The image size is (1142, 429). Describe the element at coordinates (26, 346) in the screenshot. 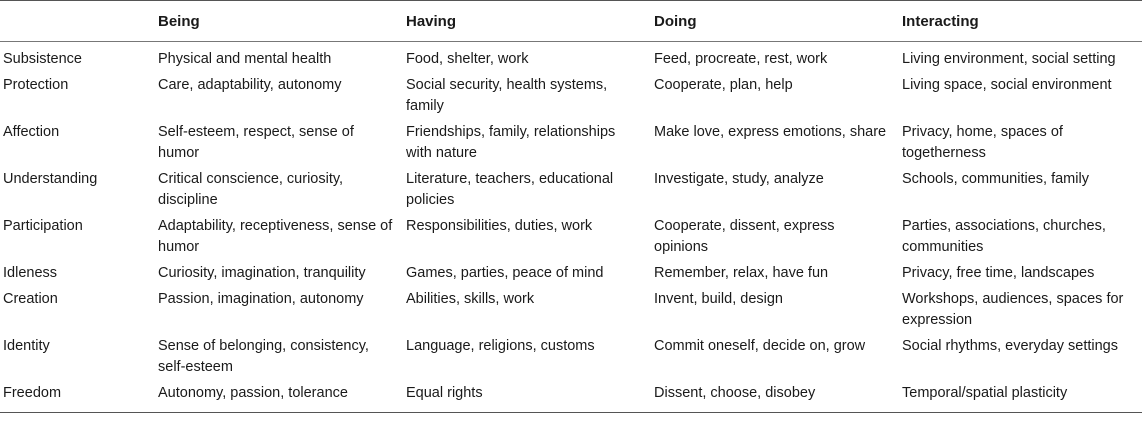

I see `row-label: Identity` at that location.